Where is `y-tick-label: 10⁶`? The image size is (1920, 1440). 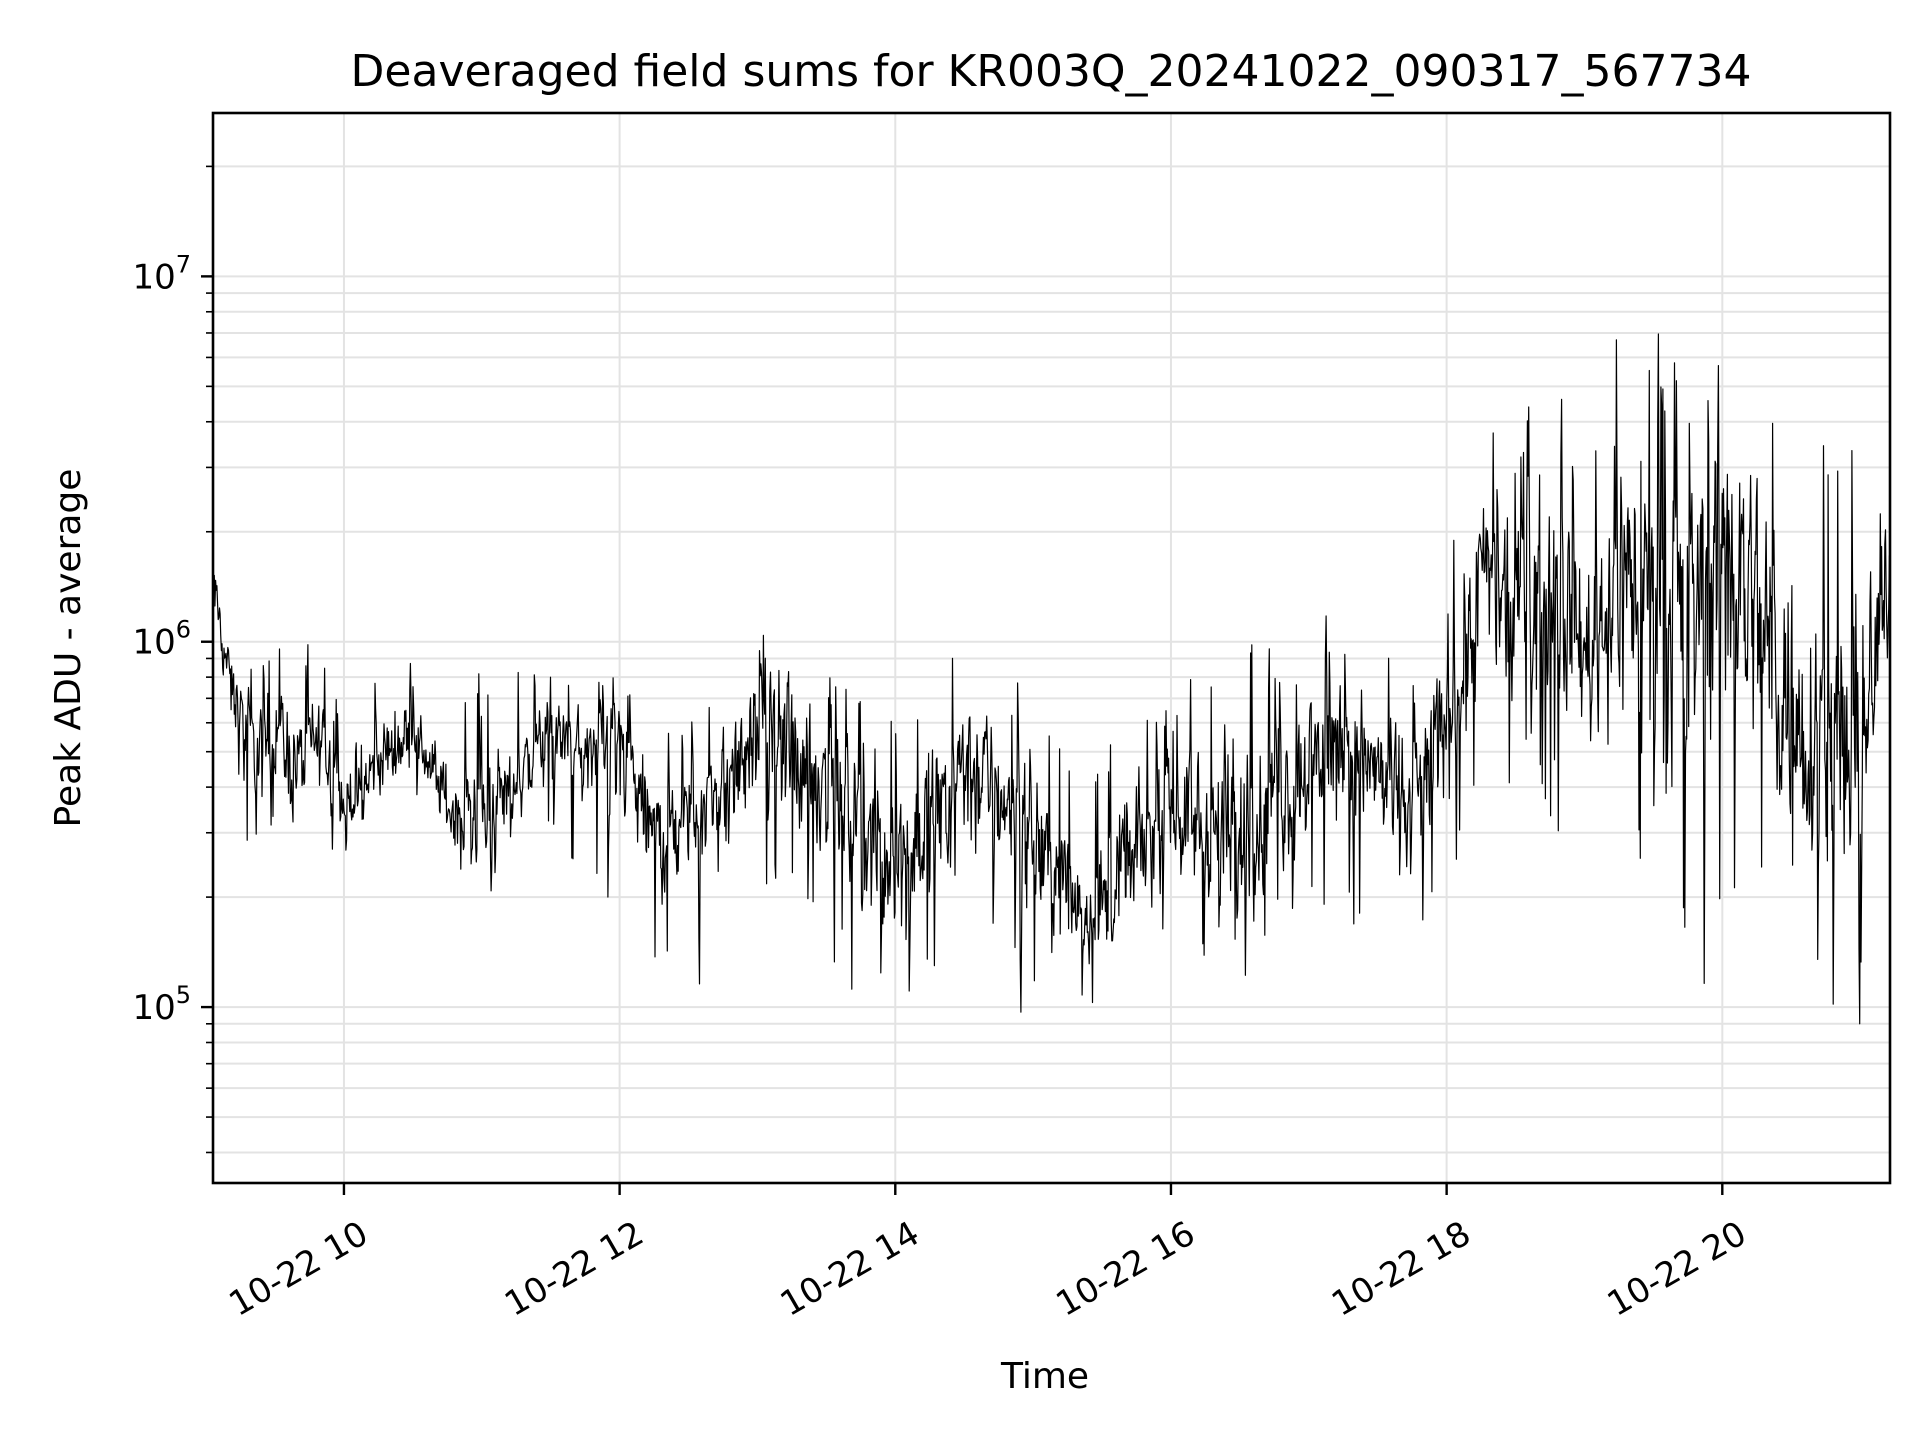 y-tick-label: 10⁶ is located at coordinates (161, 639).